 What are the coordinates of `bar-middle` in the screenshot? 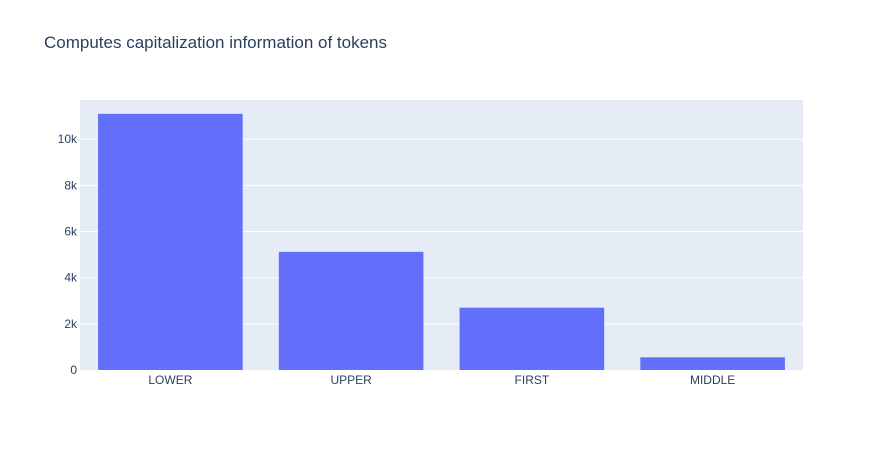 It's located at (712, 363).